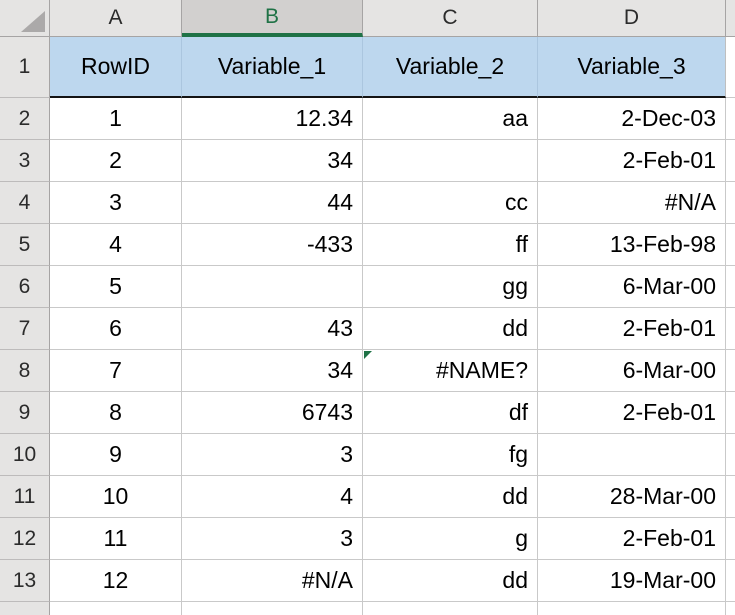 The image size is (735, 615). I want to click on cell-b8: 34, so click(272, 371).